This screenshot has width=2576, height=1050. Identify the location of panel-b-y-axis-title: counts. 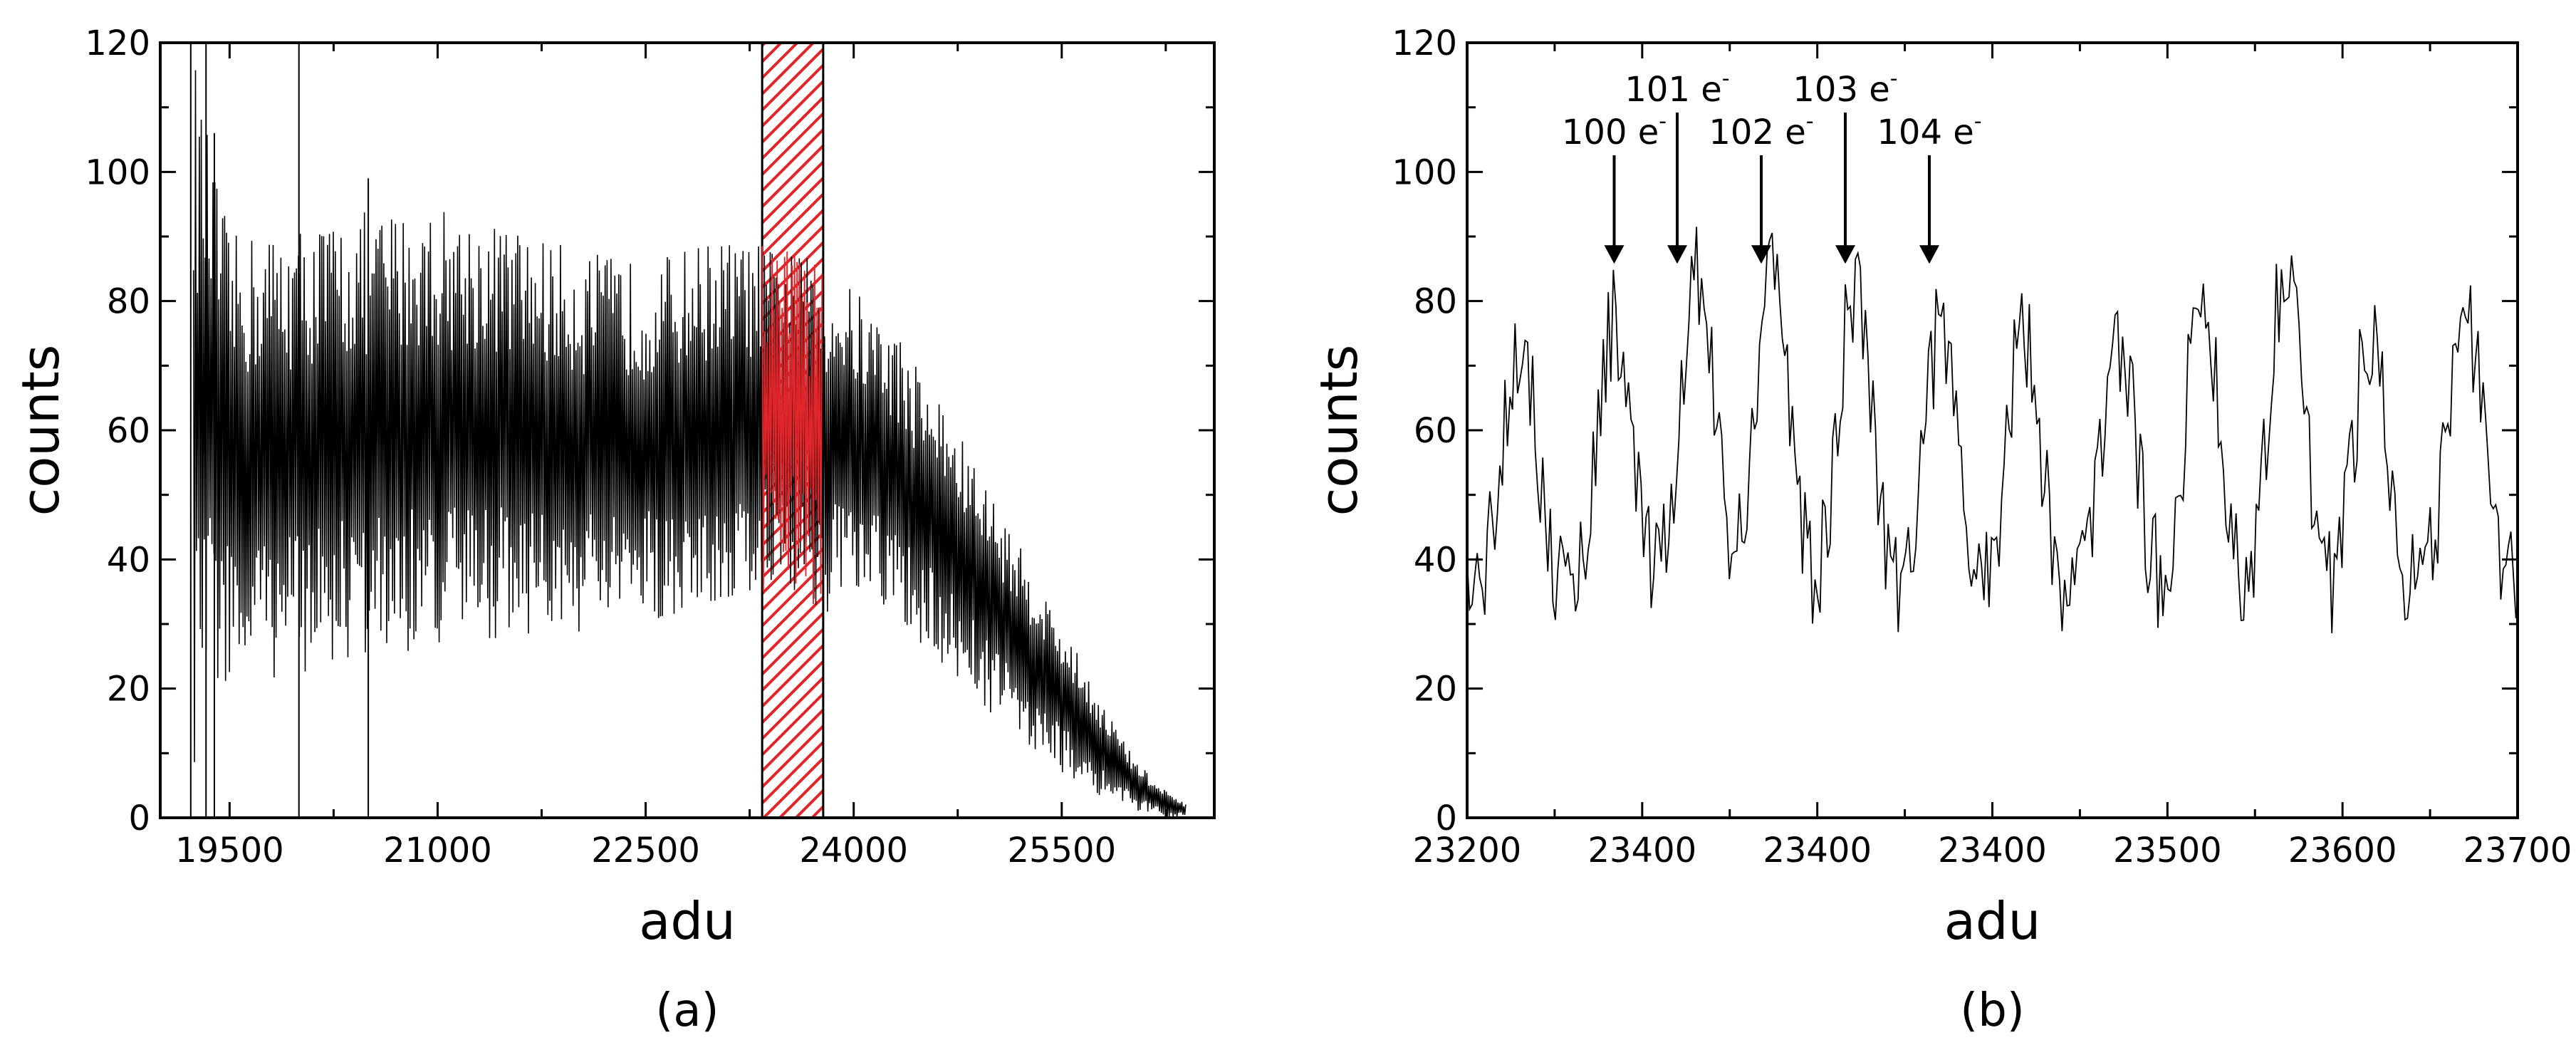
(1339, 430).